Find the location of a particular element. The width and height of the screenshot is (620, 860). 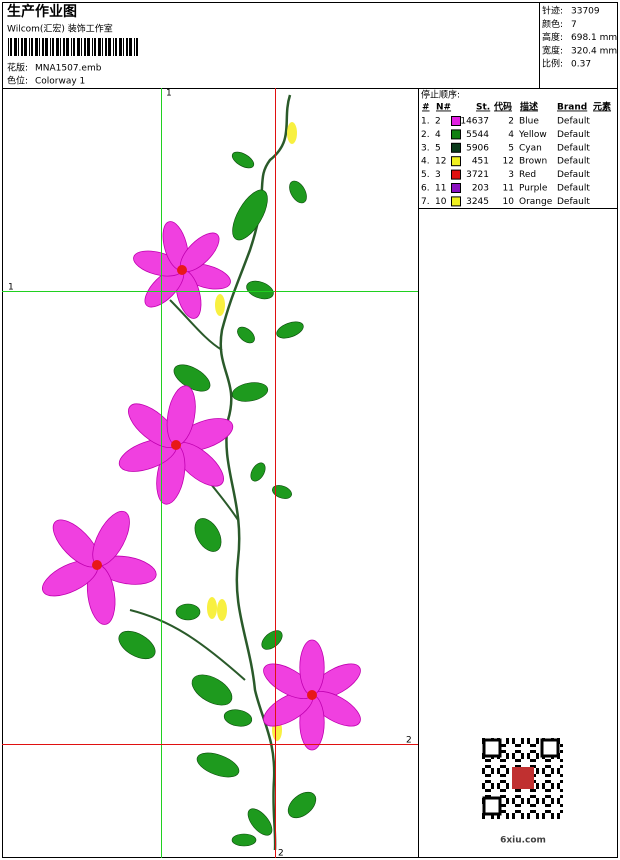

qr-logo is located at coordinates (523, 778).